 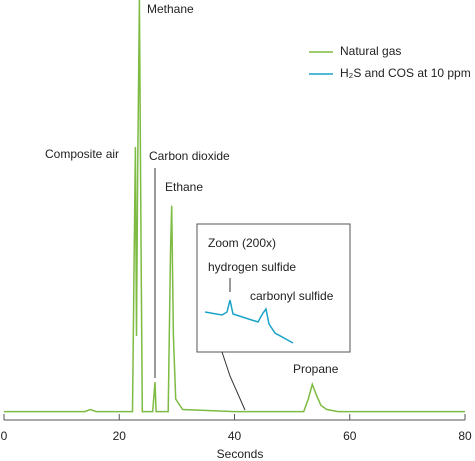 What do you see at coordinates (465, 436) in the screenshot?
I see `x-tick-label: 80` at bounding box center [465, 436].